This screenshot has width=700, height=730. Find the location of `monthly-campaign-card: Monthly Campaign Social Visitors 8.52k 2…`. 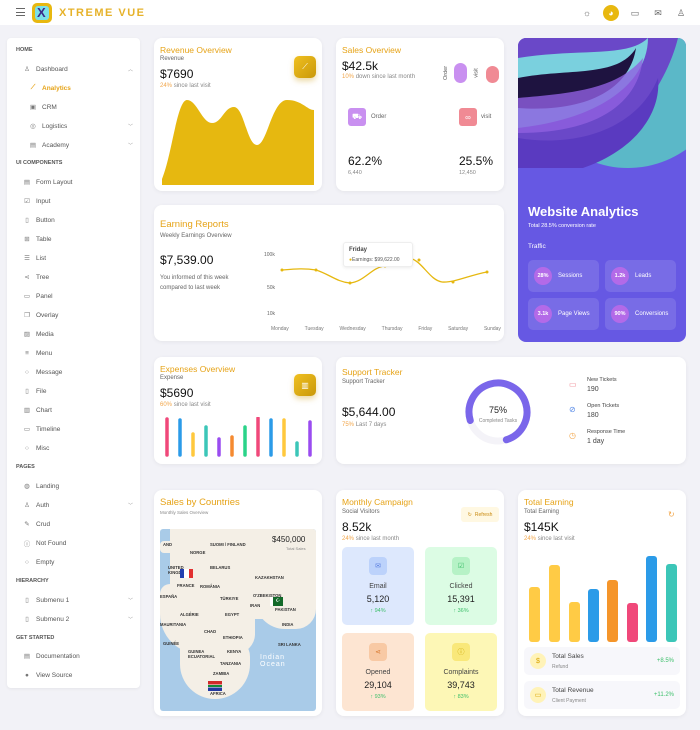

monthly-campaign-card: Monthly Campaign Social Visitors 8.52k 2… is located at coordinates (420, 603).